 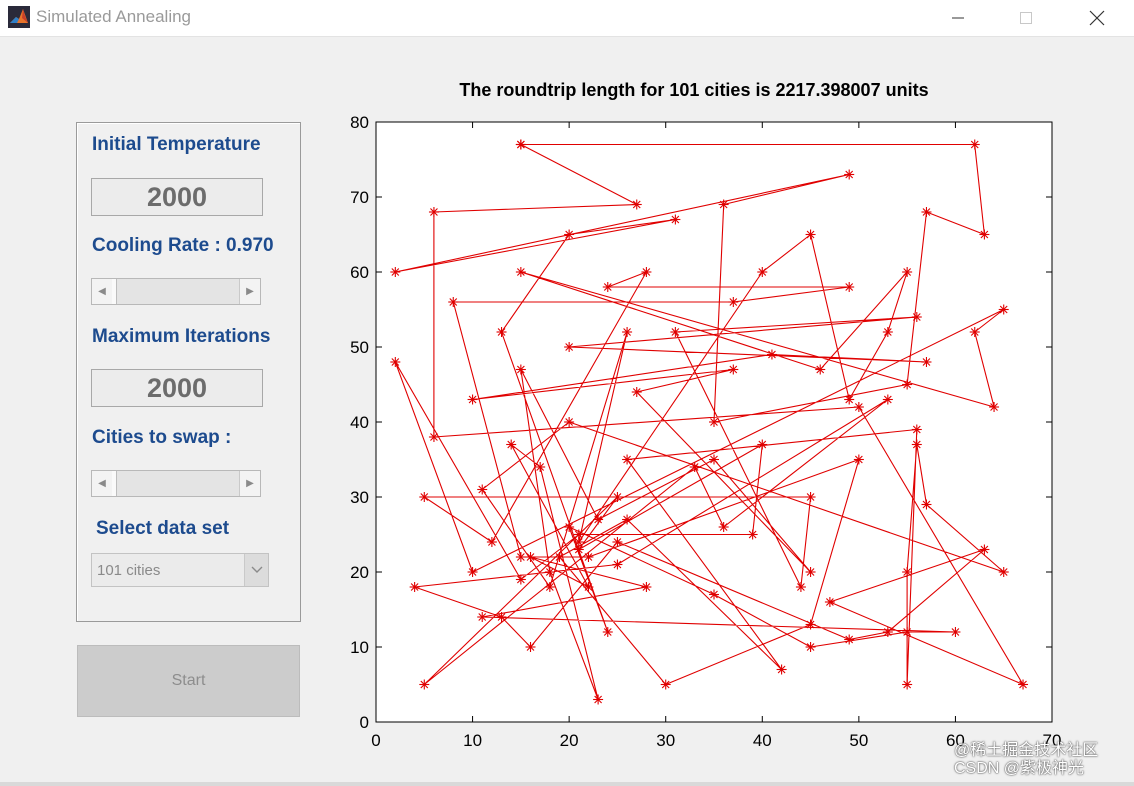 What do you see at coordinates (472, 740) in the screenshot?
I see `x-tick-label: 10` at bounding box center [472, 740].